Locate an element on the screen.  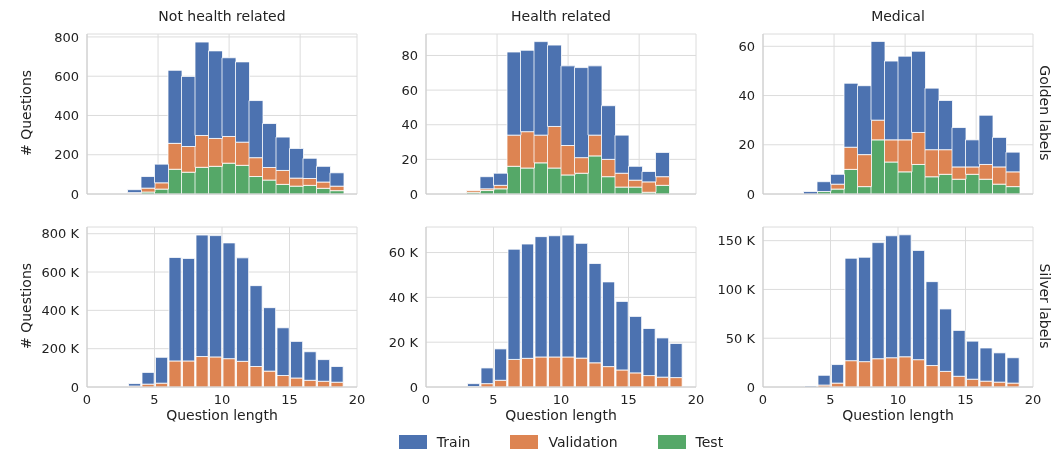
y-tick-label: 400 K is located at coordinates (60, 310).